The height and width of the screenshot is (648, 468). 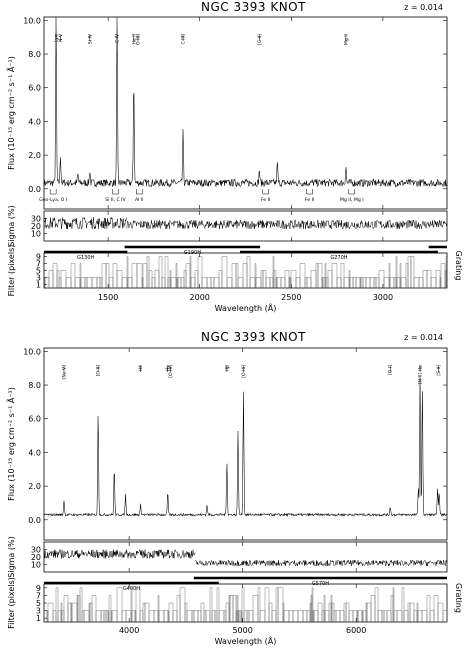 What do you see at coordinates (118, 38) in the screenshot?
I see `emission-line-label: C IV` at bounding box center [118, 38].